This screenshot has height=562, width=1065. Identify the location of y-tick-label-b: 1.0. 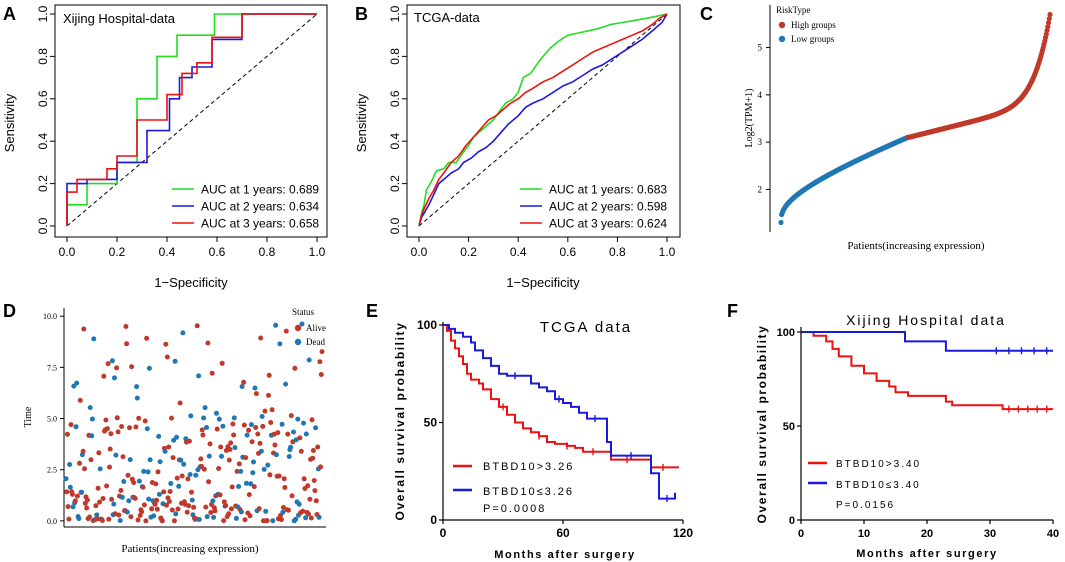
(395, 13).